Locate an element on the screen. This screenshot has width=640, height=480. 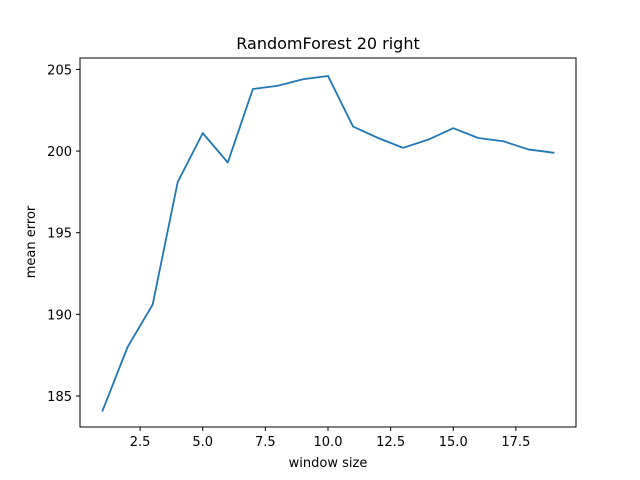
y-tick-label: 195 is located at coordinates (59, 234).